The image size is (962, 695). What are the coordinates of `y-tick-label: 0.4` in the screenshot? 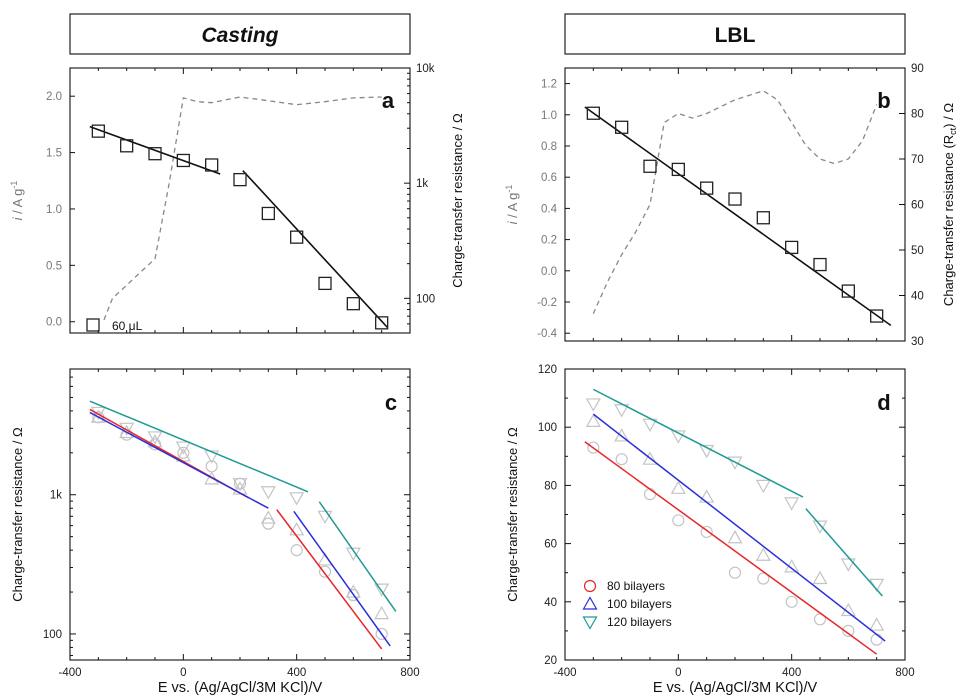 It's located at (549, 209).